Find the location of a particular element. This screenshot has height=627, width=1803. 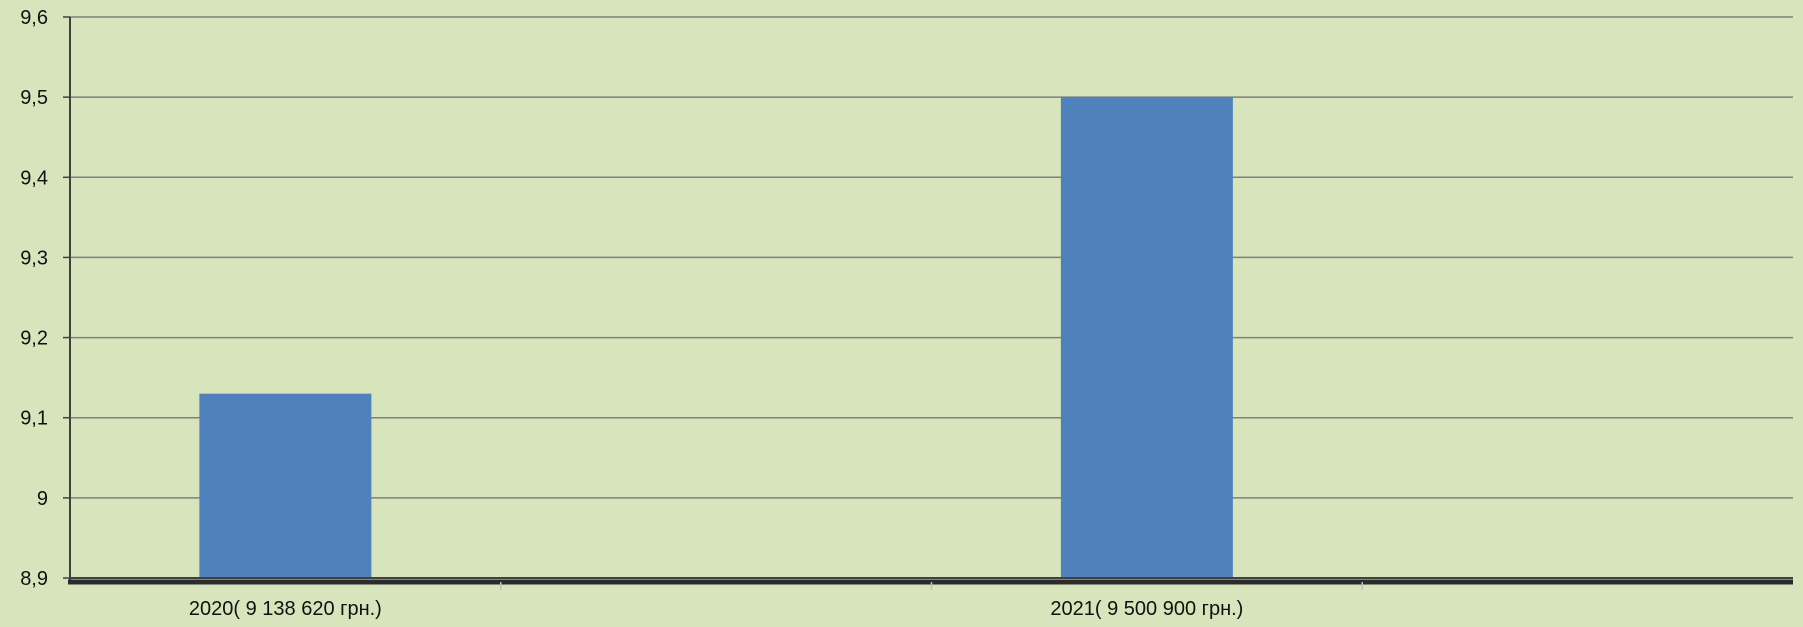

y-tick-label: 9,2 is located at coordinates (34, 339).